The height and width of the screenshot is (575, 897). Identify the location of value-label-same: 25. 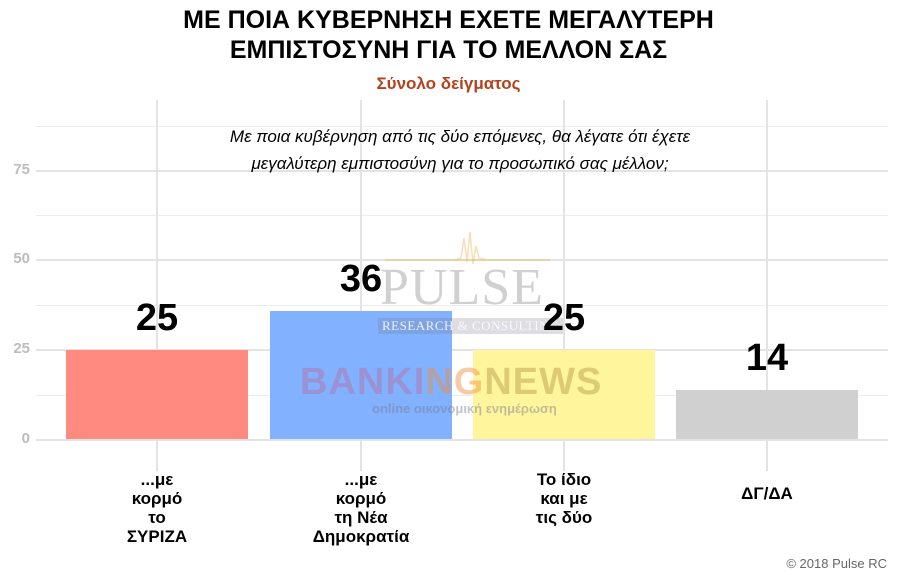
(564, 318).